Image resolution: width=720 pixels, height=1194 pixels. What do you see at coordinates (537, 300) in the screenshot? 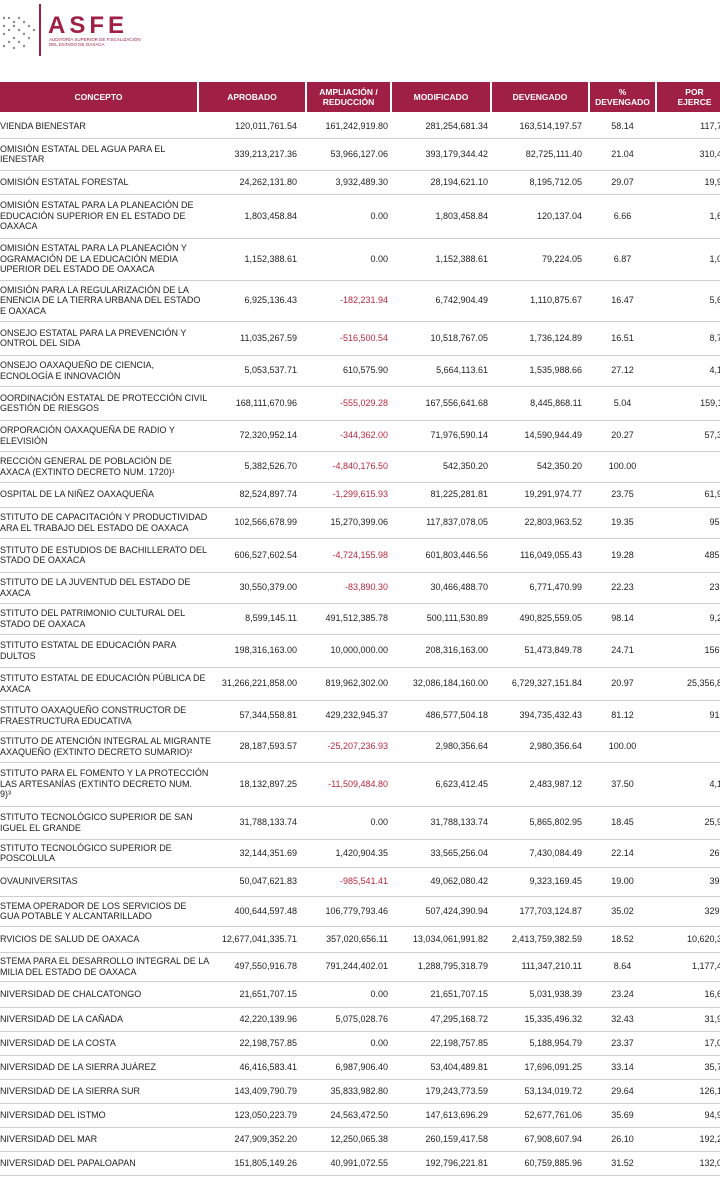
I see `value-cell: 1,110,875.67` at bounding box center [537, 300].